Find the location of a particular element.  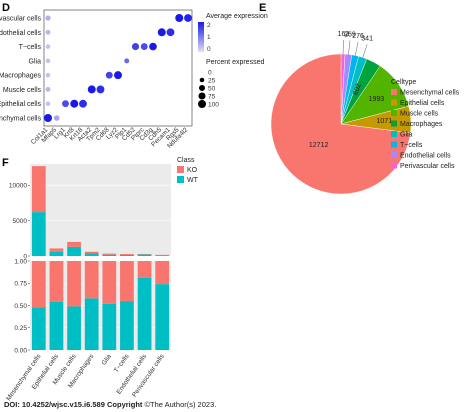

dotplot-expr-tick: 1 is located at coordinates (209, 37).